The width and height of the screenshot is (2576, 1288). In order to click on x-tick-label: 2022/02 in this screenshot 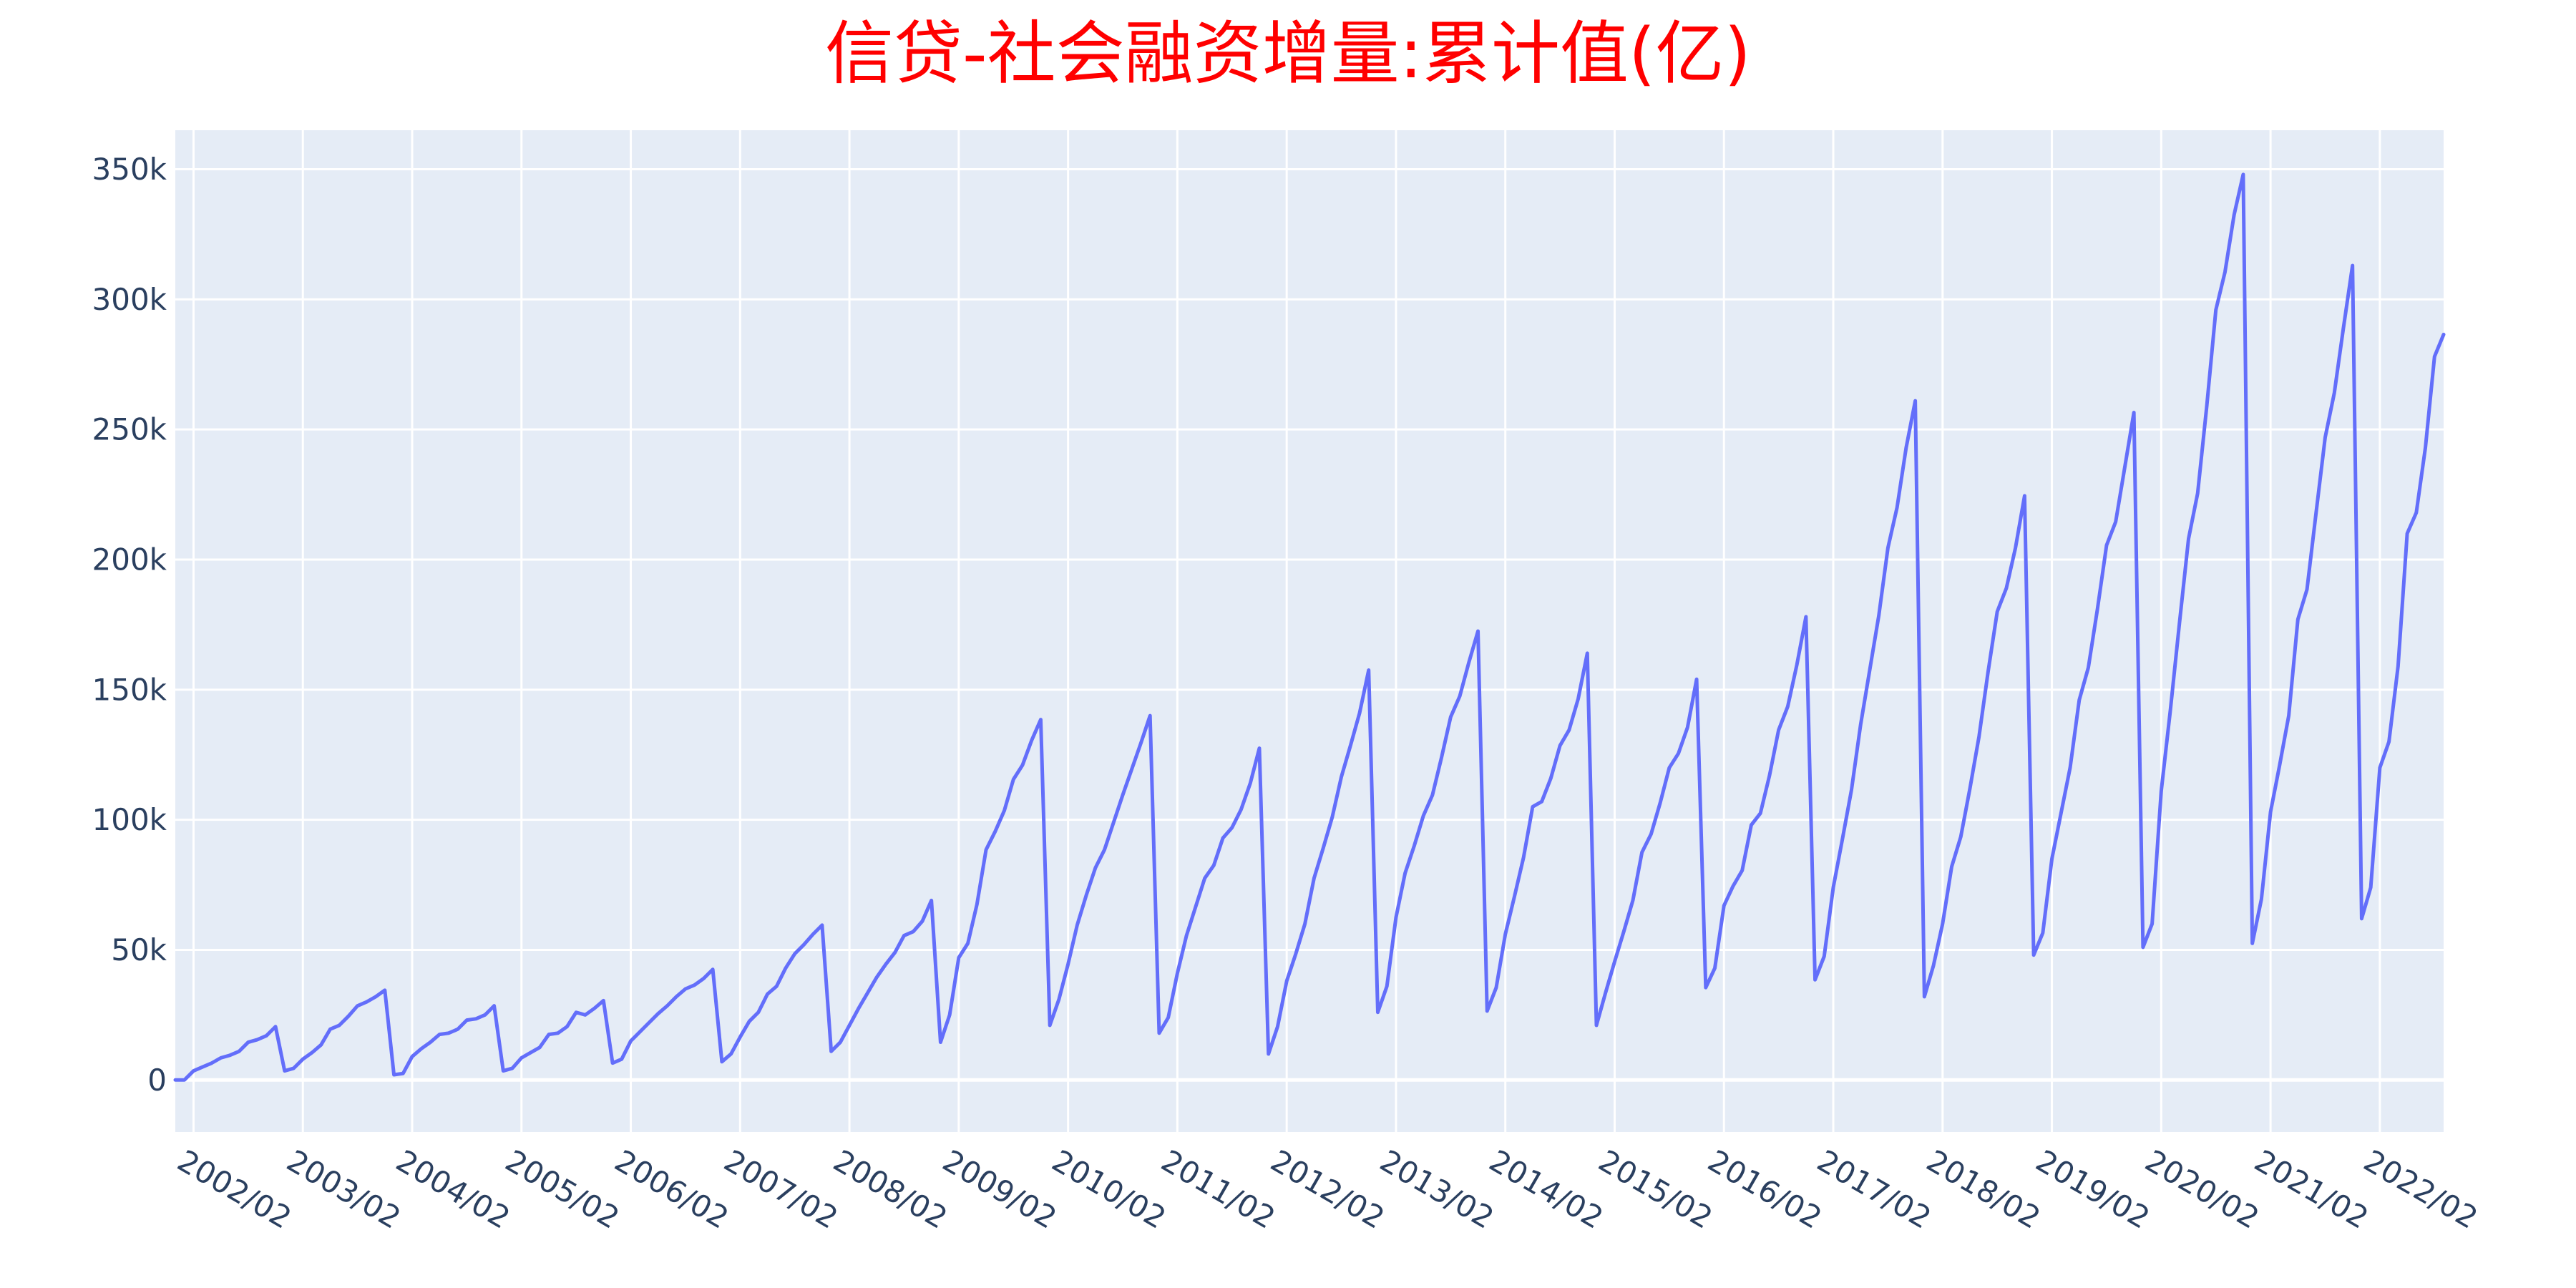, I will do `click(2421, 1189)`.